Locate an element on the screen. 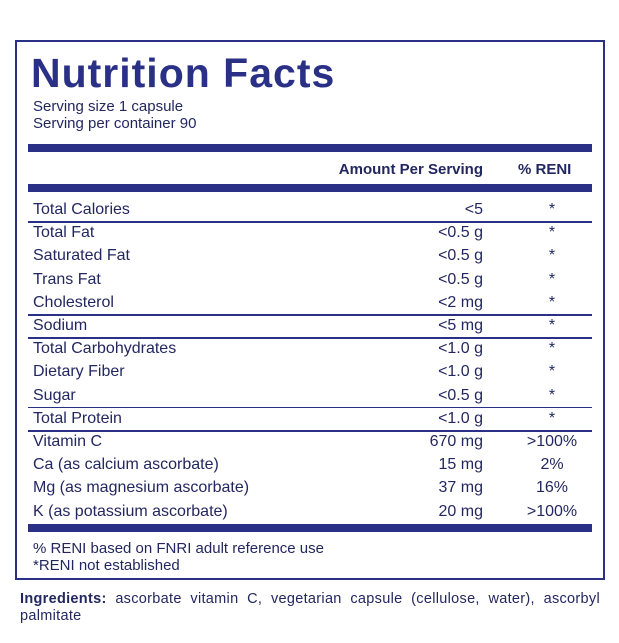 The height and width of the screenshot is (643, 619). serving-size: Serving size 1 capsule is located at coordinates (108, 106).